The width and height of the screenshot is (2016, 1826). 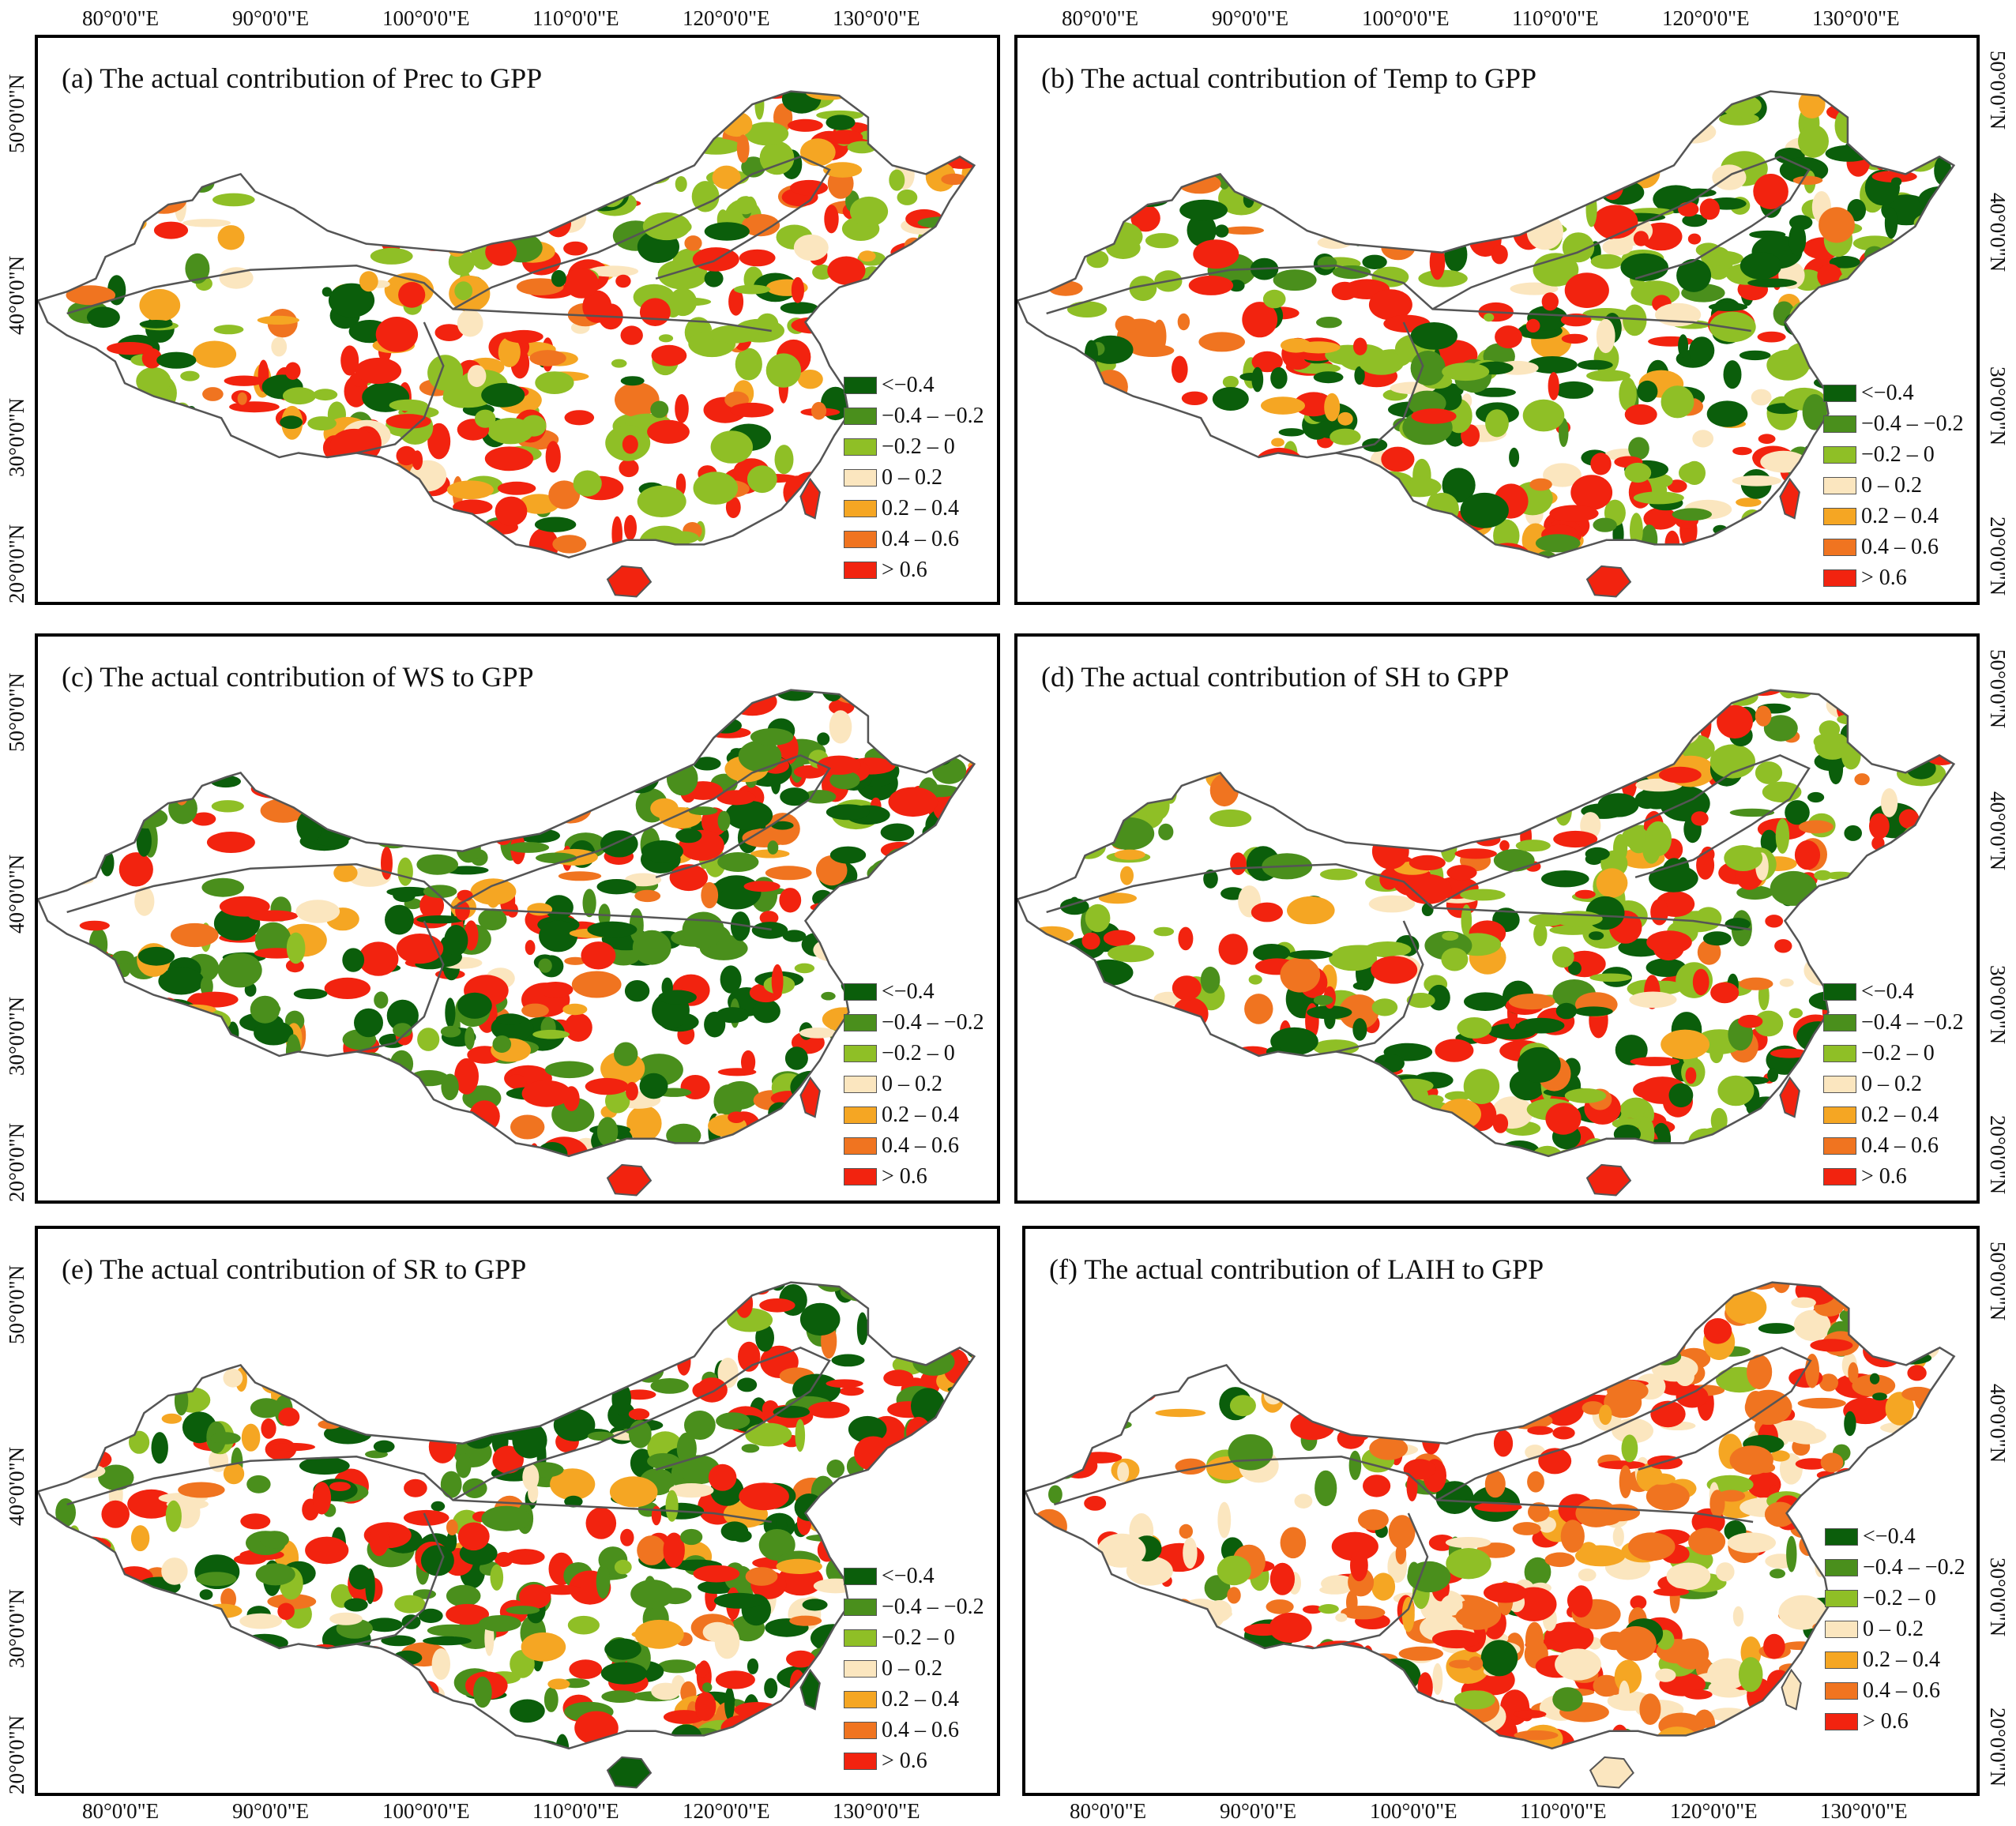 What do you see at coordinates (1894, 577) in the screenshot?
I see `legend-row: > 0.6` at bounding box center [1894, 577].